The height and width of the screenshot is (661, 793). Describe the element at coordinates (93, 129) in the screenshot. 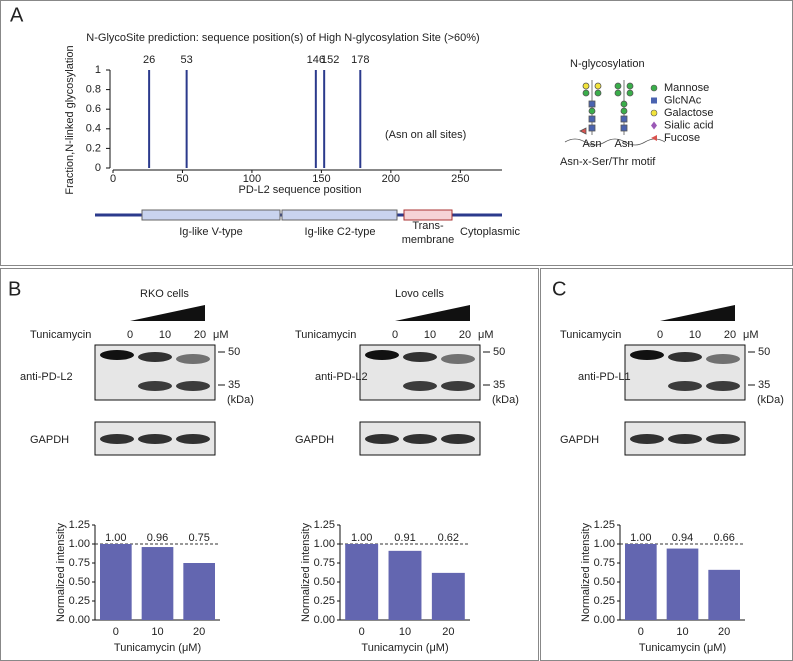

I see `y-tick-label: 0.4` at that location.